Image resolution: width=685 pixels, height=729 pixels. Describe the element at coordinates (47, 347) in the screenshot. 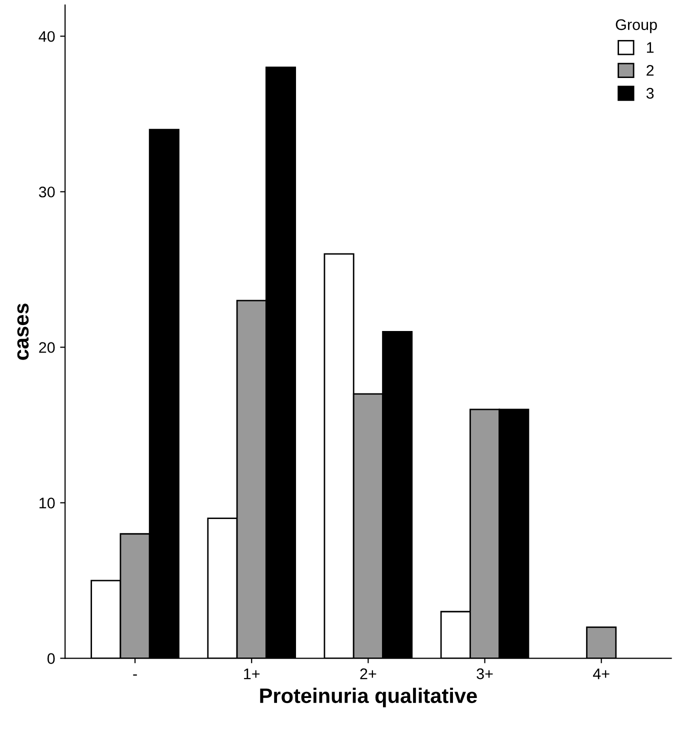

I see `y-tick-label: 20` at that location.